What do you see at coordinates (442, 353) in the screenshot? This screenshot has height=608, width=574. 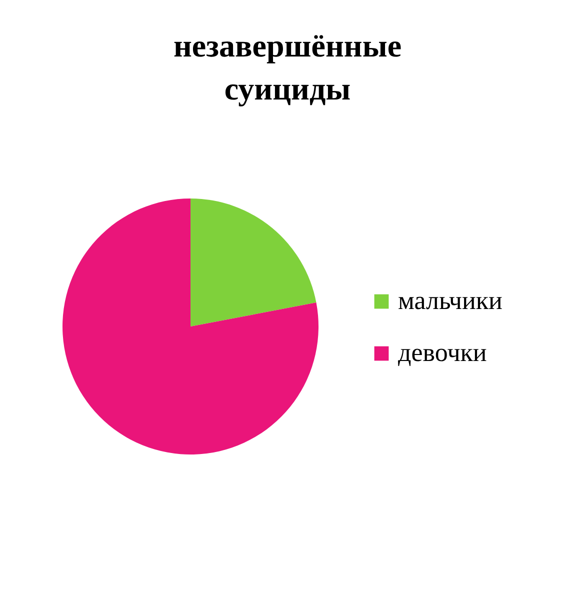 I see `legend-label: девочки` at bounding box center [442, 353].